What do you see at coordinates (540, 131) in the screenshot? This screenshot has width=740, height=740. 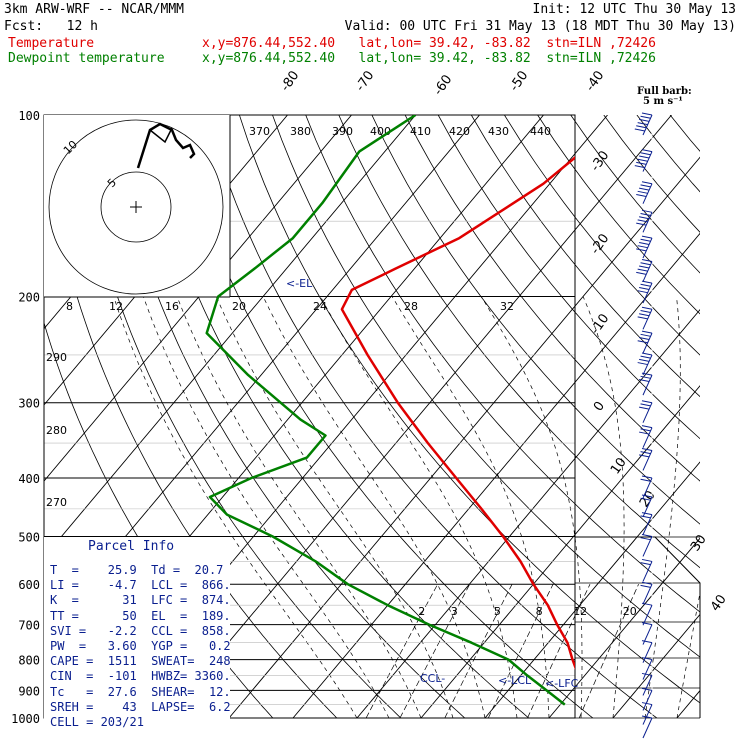 I see `theta-label-440: 440` at bounding box center [540, 131].